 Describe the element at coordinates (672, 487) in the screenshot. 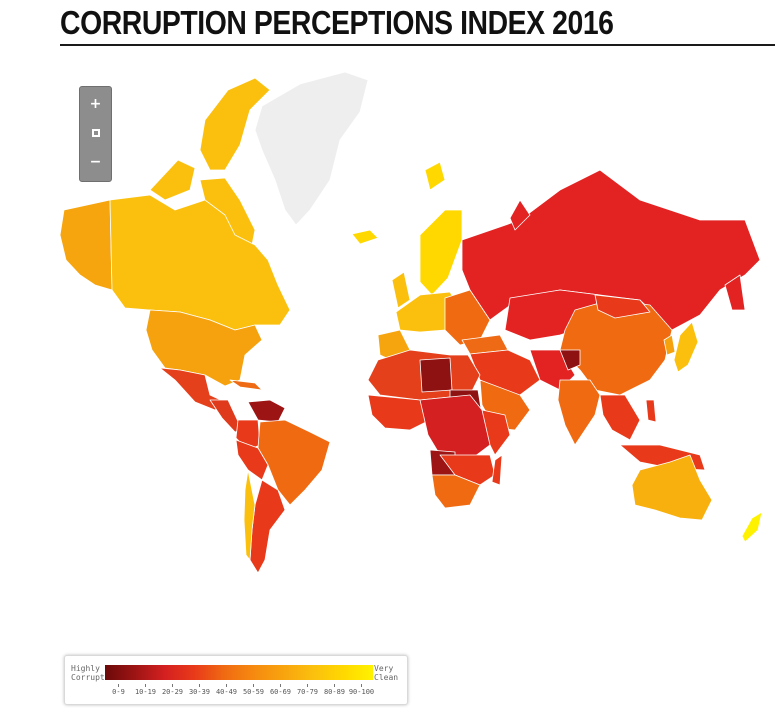

I see `country-australia` at that location.